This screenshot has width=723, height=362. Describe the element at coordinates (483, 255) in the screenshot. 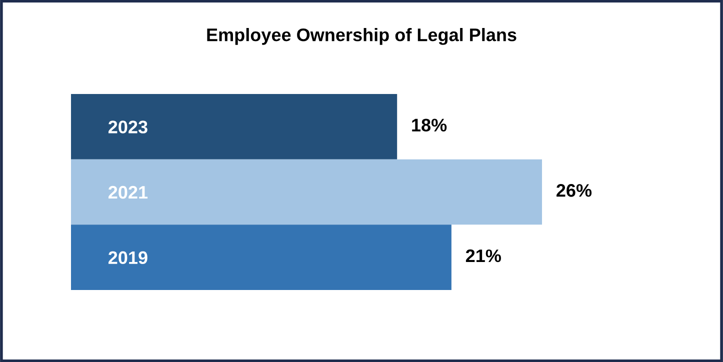

I see `data-label: 21%` at that location.